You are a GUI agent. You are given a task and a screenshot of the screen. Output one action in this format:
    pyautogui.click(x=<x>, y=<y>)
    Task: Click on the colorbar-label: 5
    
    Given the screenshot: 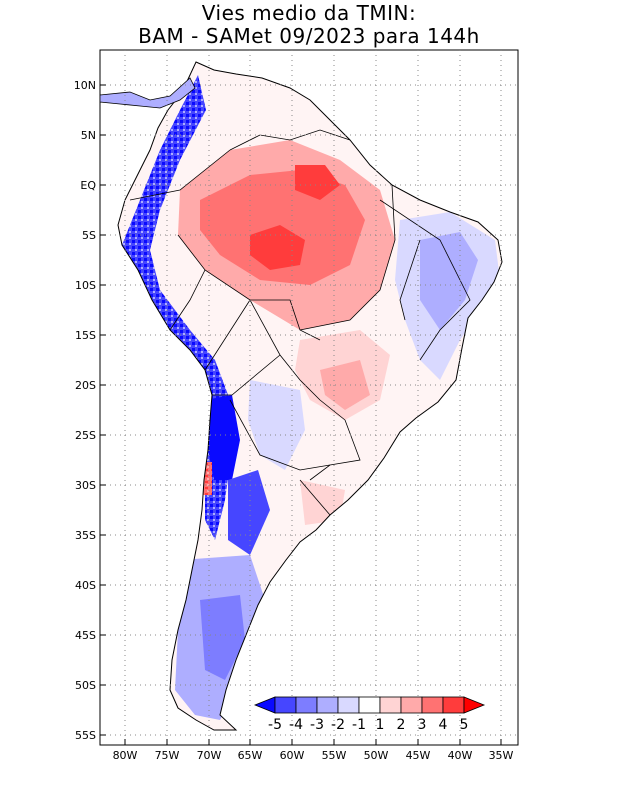 What is the action you would take?
    pyautogui.click(x=464, y=725)
    